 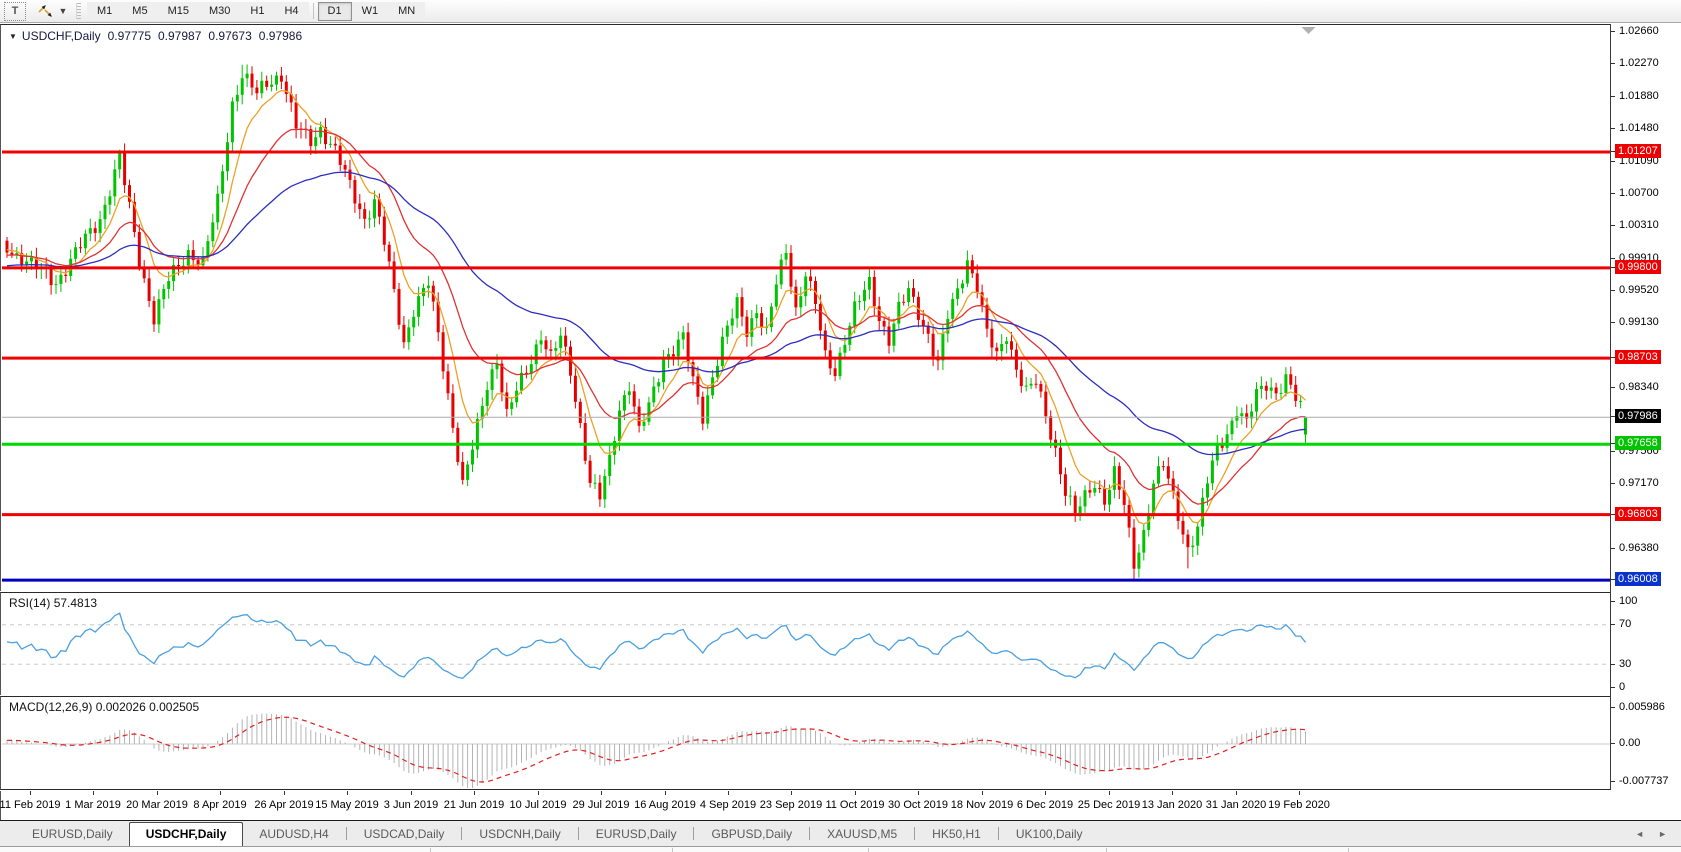 I want to click on axis-price-label: 1.01880, so click(x=1639, y=96).